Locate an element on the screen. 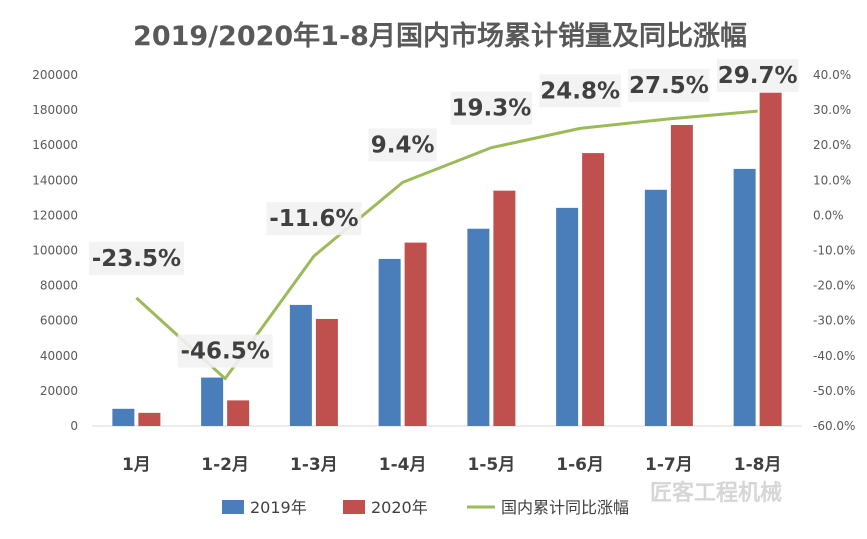 The image size is (867, 539). data-label: -46.5% is located at coordinates (224, 352).